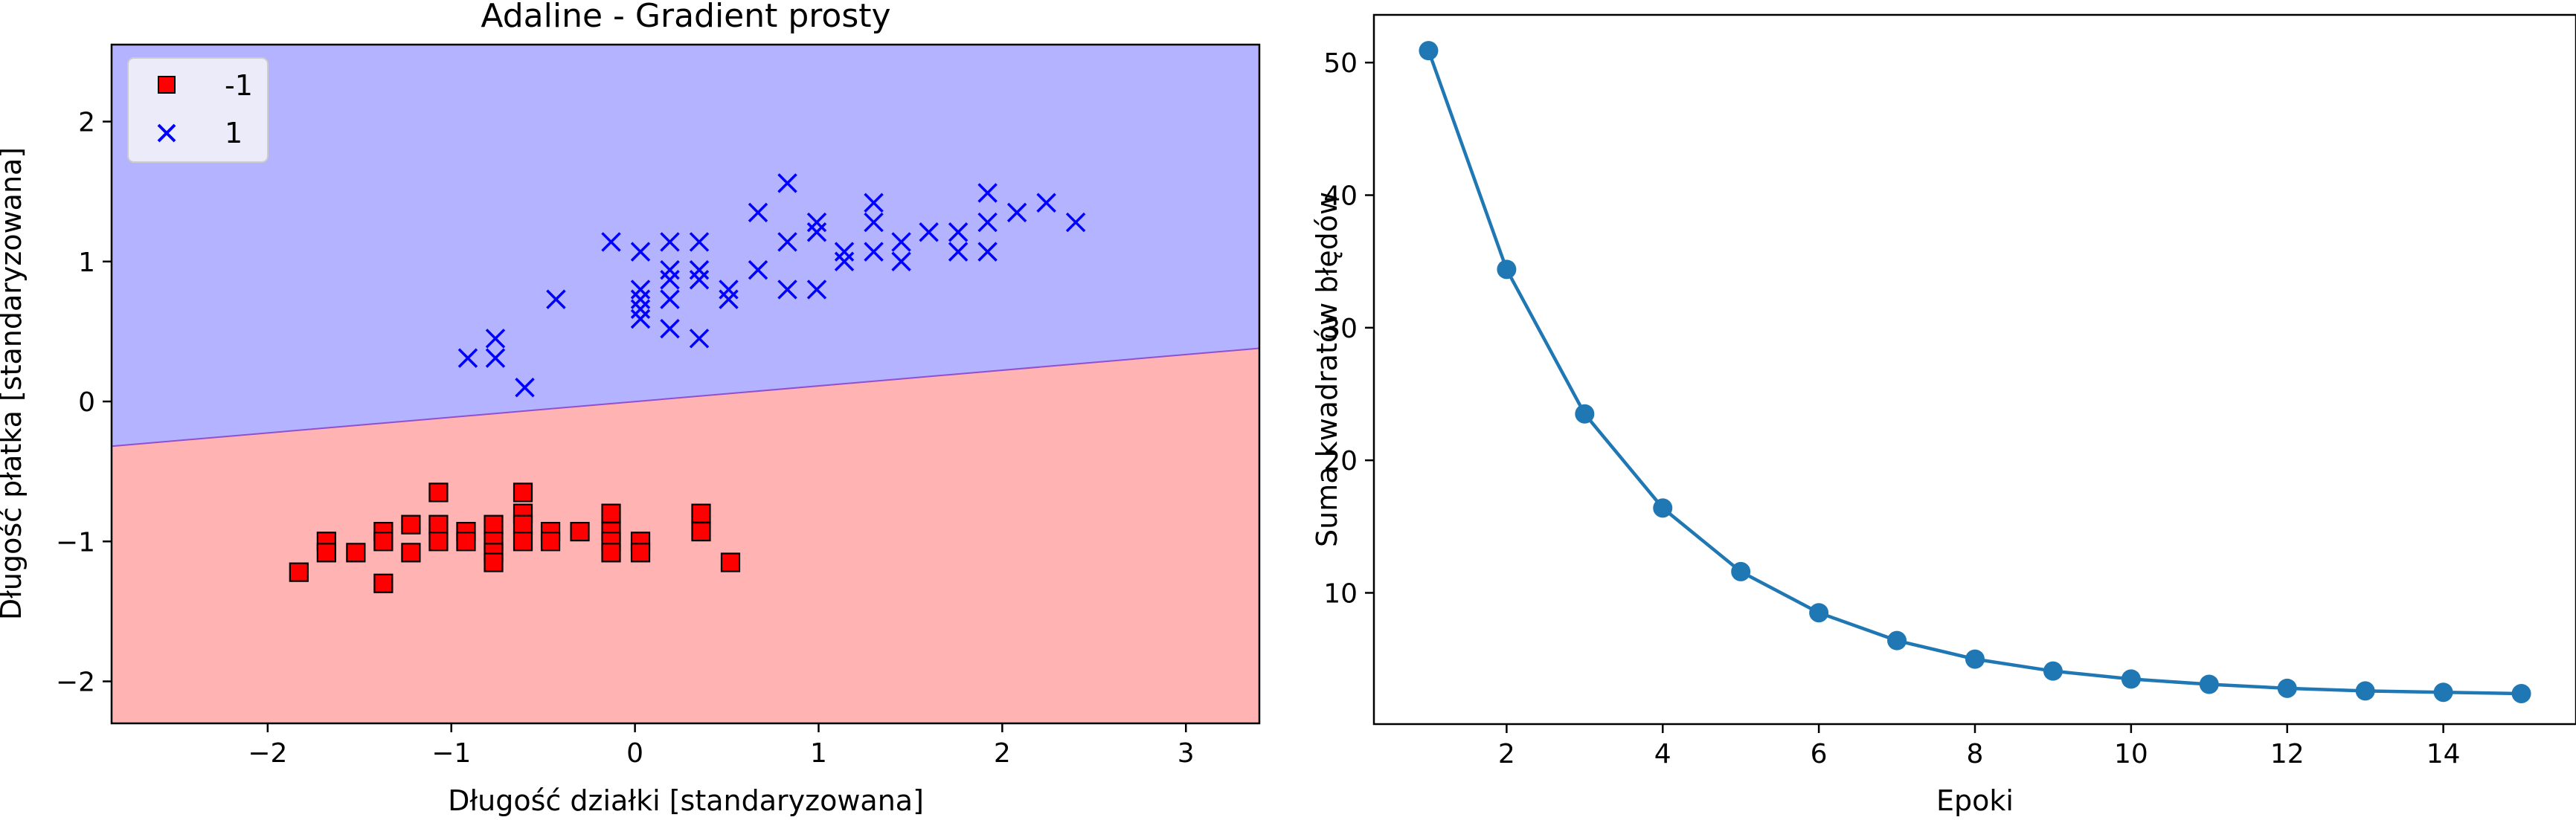 This screenshot has width=2576, height=820. I want to click on y-tick-label: 40, so click(1340, 196).